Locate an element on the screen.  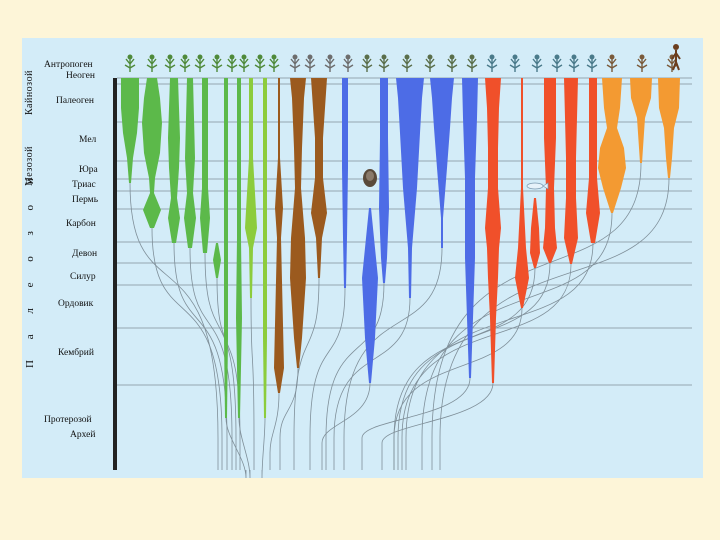
period-anthropogene: Антропоген is located at coordinates (68, 65).